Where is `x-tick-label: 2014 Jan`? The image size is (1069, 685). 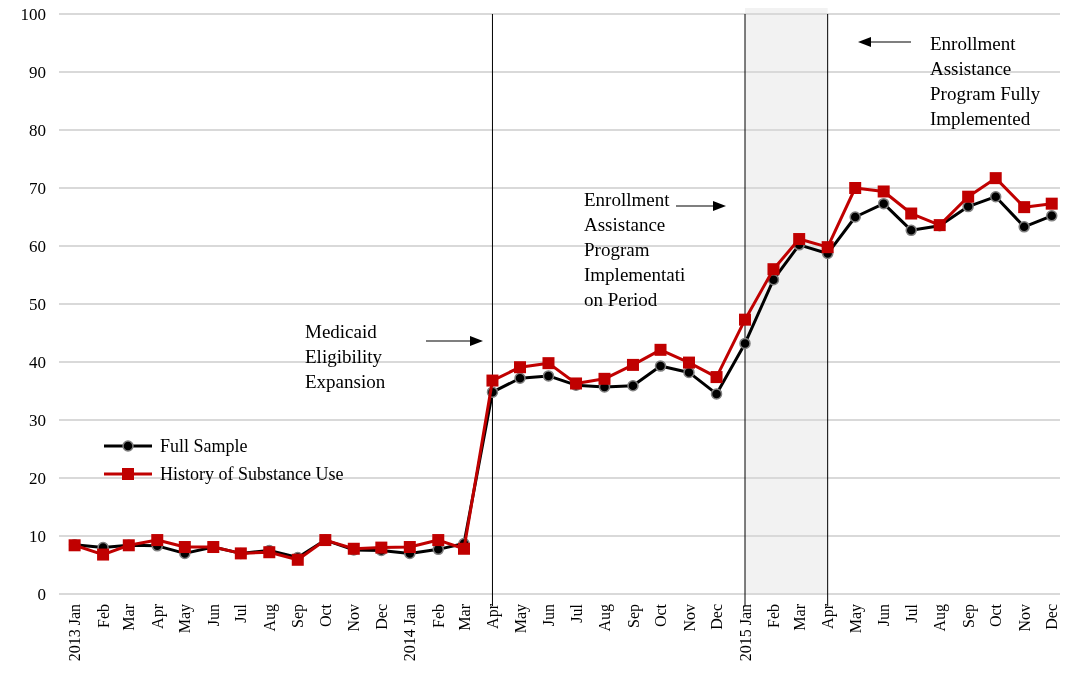 x-tick-label: 2014 Jan is located at coordinates (410, 633).